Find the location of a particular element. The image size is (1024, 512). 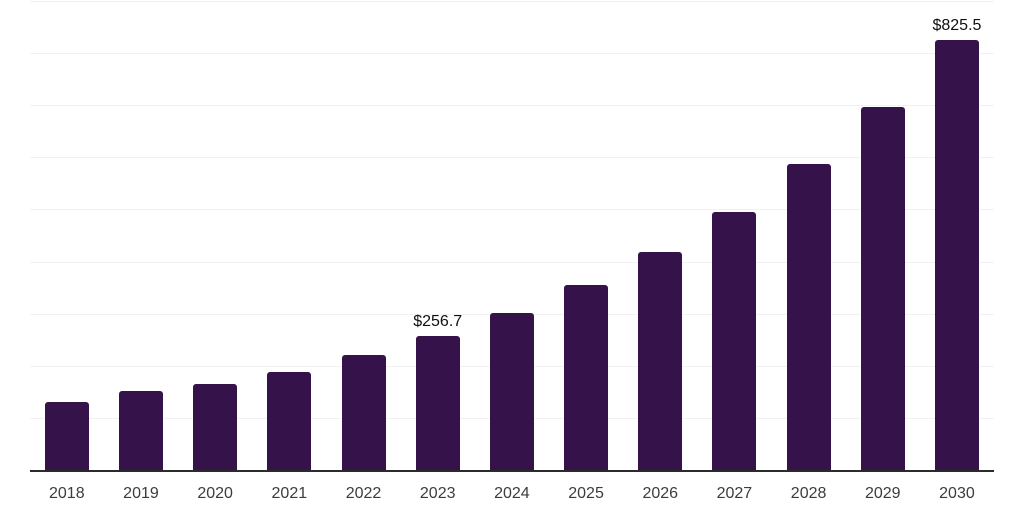

x-axis-line is located at coordinates (512, 471).